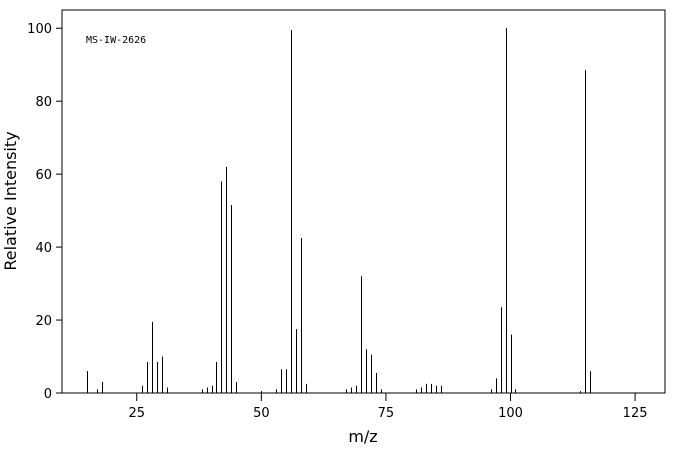  Describe the element at coordinates (510, 413) in the screenshot. I see `x-tick-label: 100` at that location.